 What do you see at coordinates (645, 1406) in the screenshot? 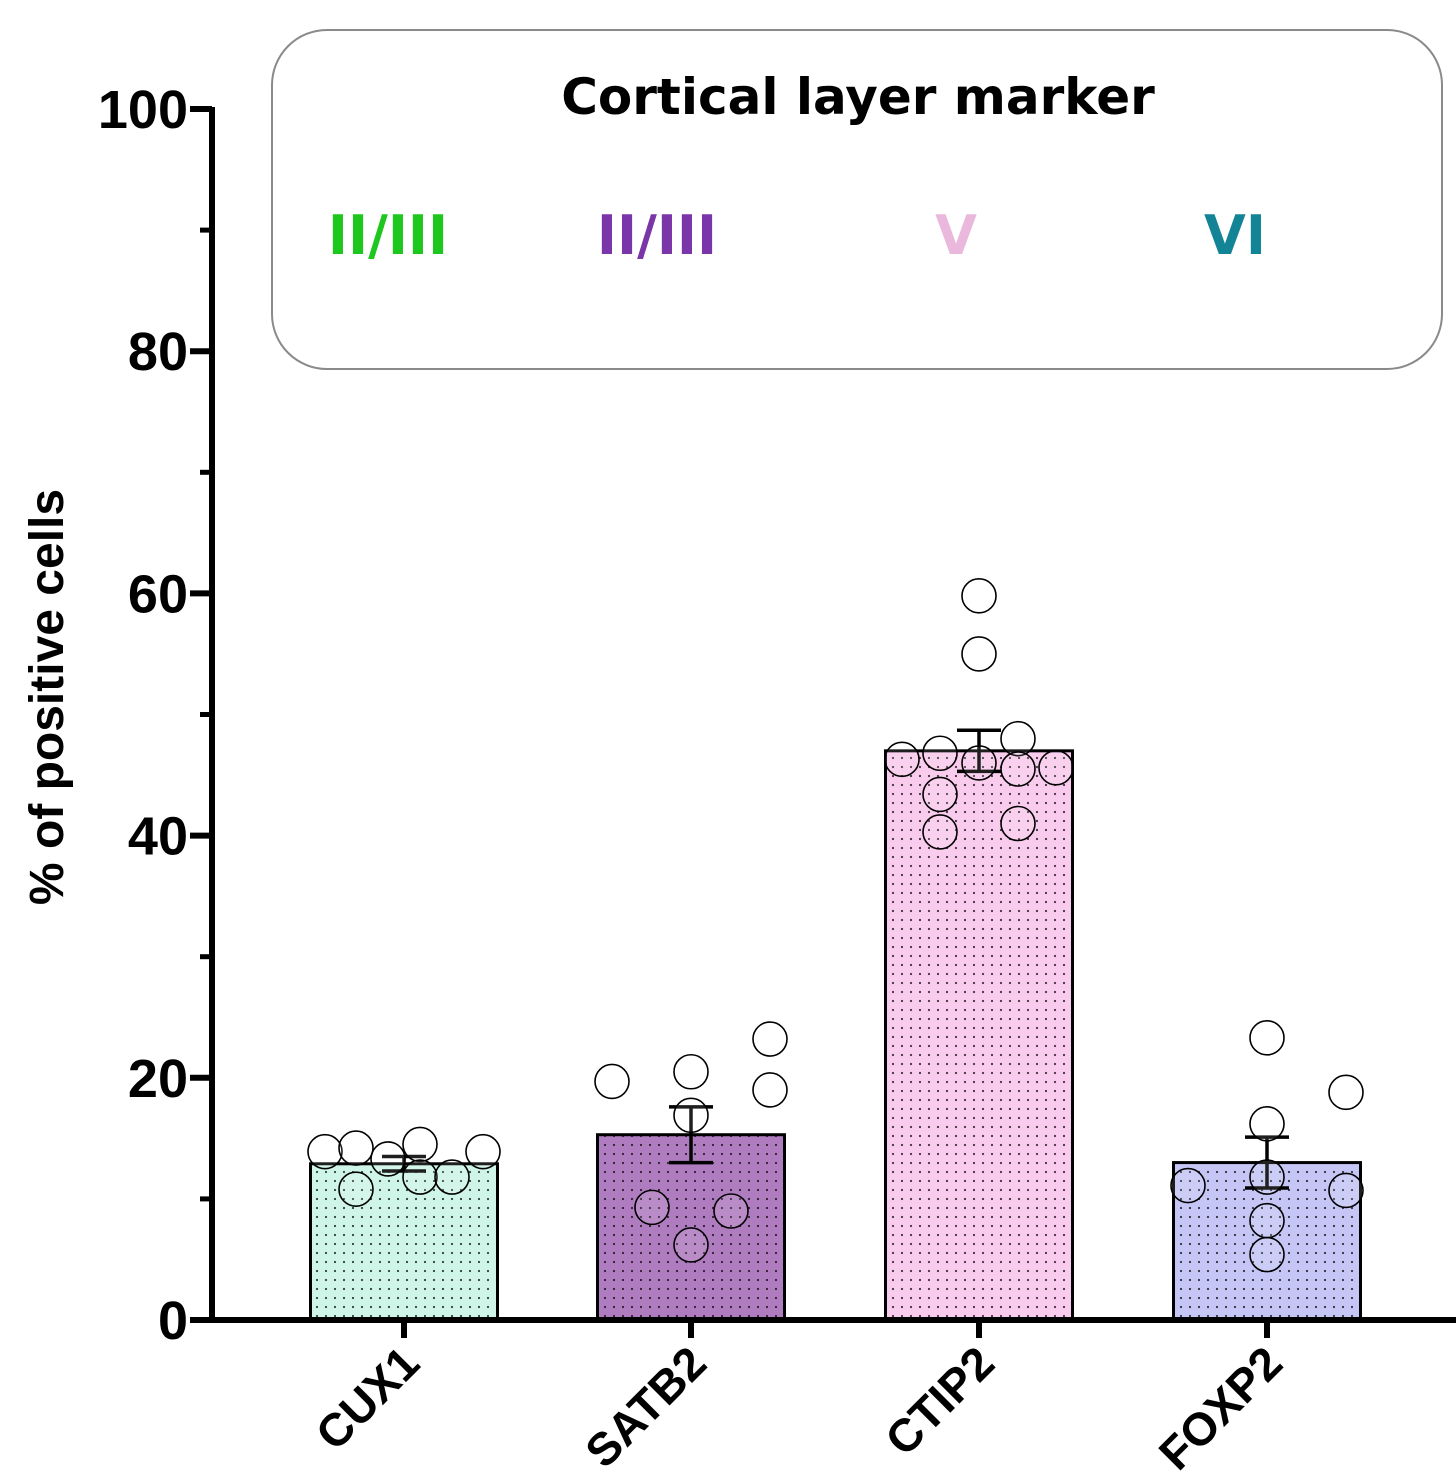
I see `x-tick-label-satb2: SATB2` at bounding box center [645, 1406].